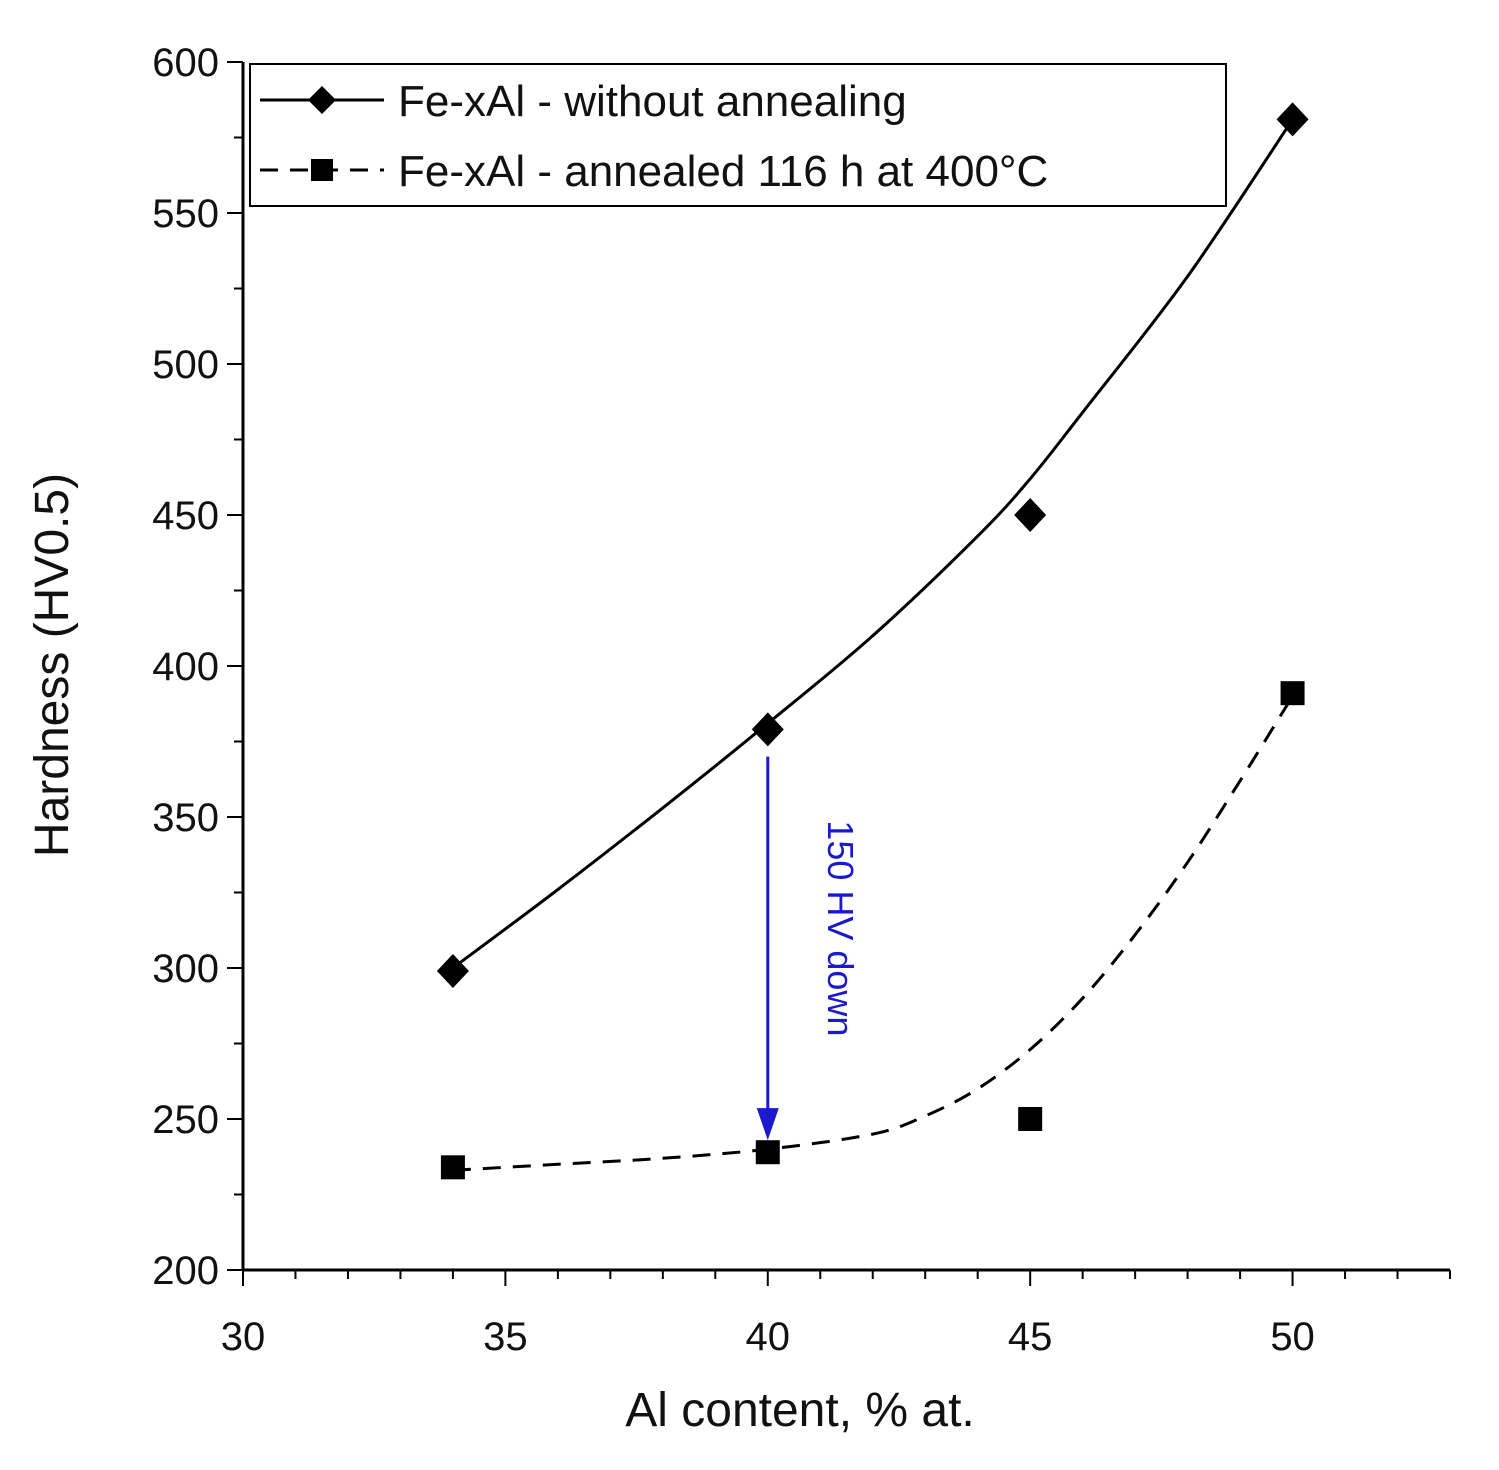  Describe the element at coordinates (185, 818) in the screenshot. I see `y-tick-label: 350` at that location.